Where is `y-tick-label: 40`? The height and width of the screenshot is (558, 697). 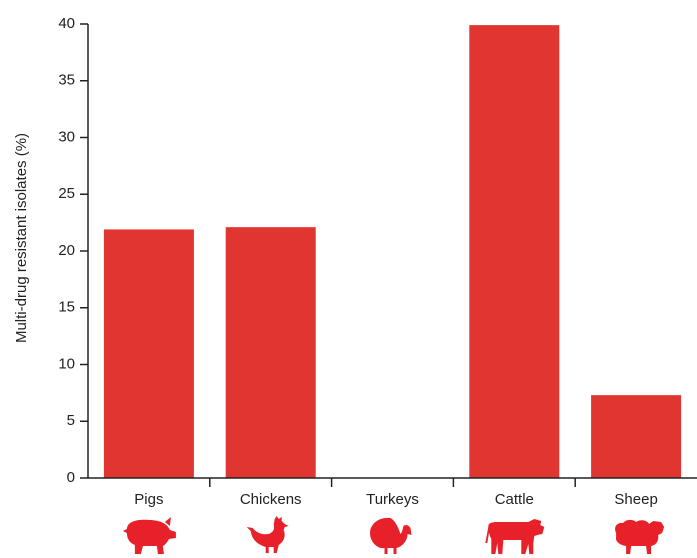
y-tick-label: 40 is located at coordinates (66, 23).